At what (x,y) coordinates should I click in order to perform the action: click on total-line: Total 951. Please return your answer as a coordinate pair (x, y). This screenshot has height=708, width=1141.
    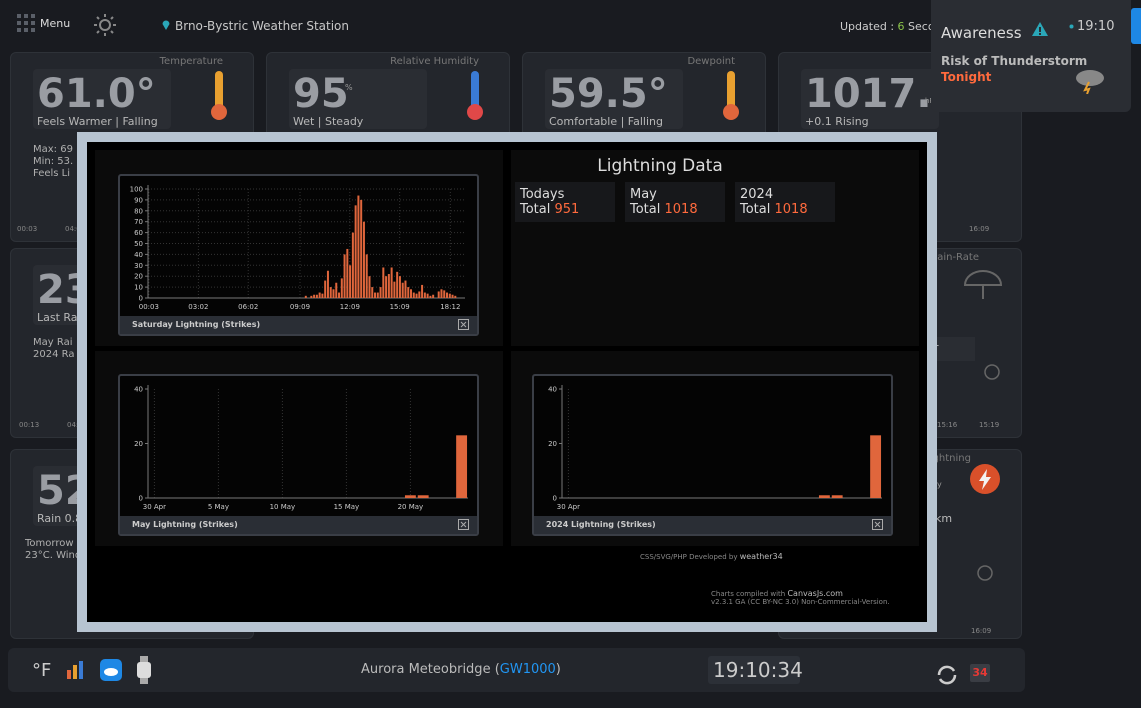
    Looking at the image, I should click on (549, 209).